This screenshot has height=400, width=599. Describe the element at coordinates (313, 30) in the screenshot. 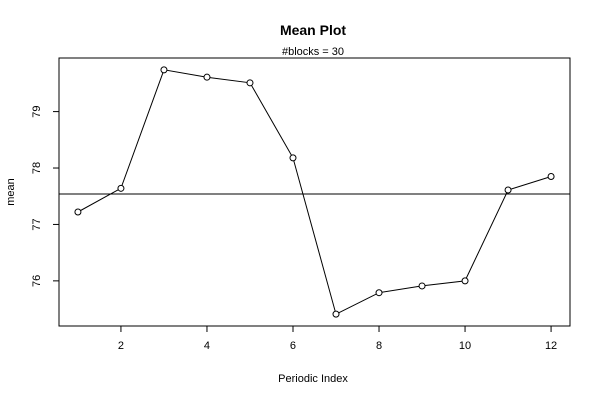

I see `chart-title: Mean Plot` at that location.